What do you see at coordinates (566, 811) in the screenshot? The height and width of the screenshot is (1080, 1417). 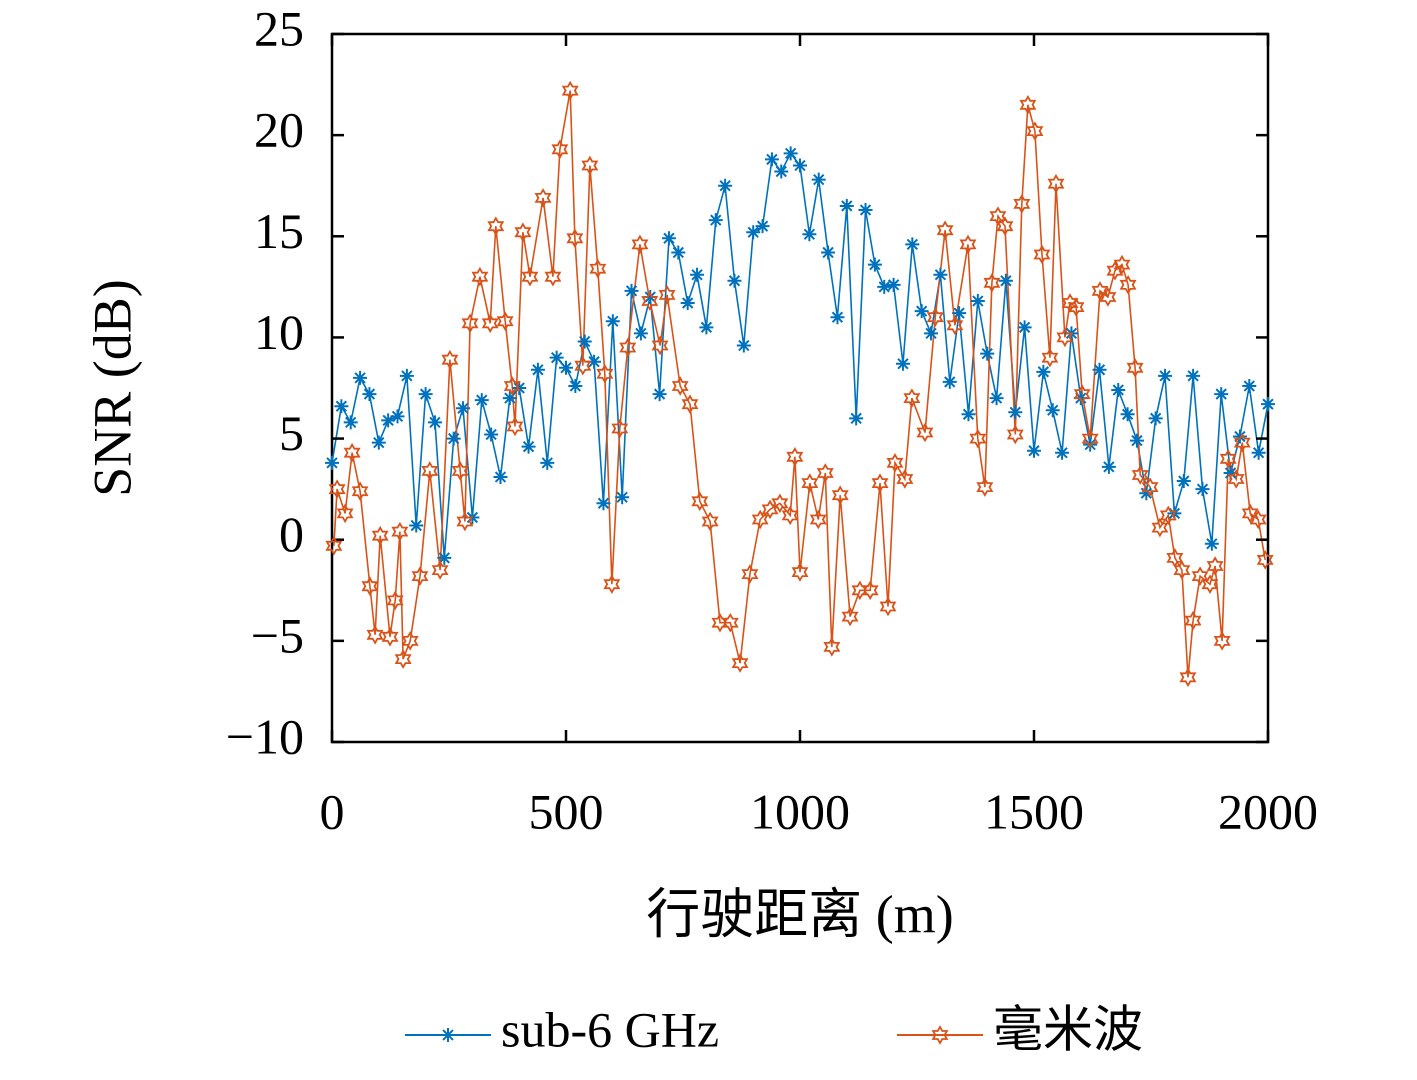 I see `x-tick-label: 500` at bounding box center [566, 811].